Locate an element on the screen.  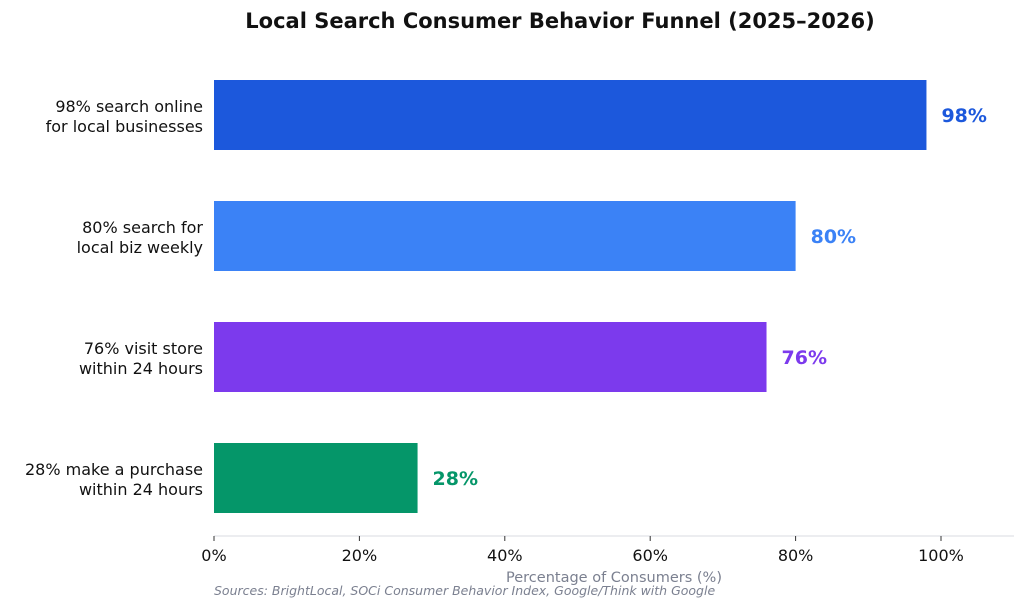
data-label: 80% is located at coordinates (833, 237).